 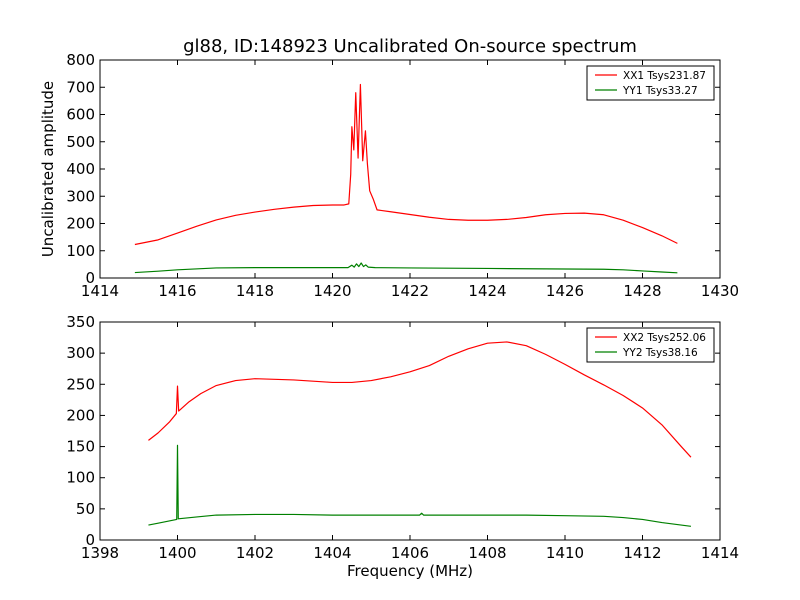 I want to click on chart-top-ytick-label: 0, so click(x=90, y=278).